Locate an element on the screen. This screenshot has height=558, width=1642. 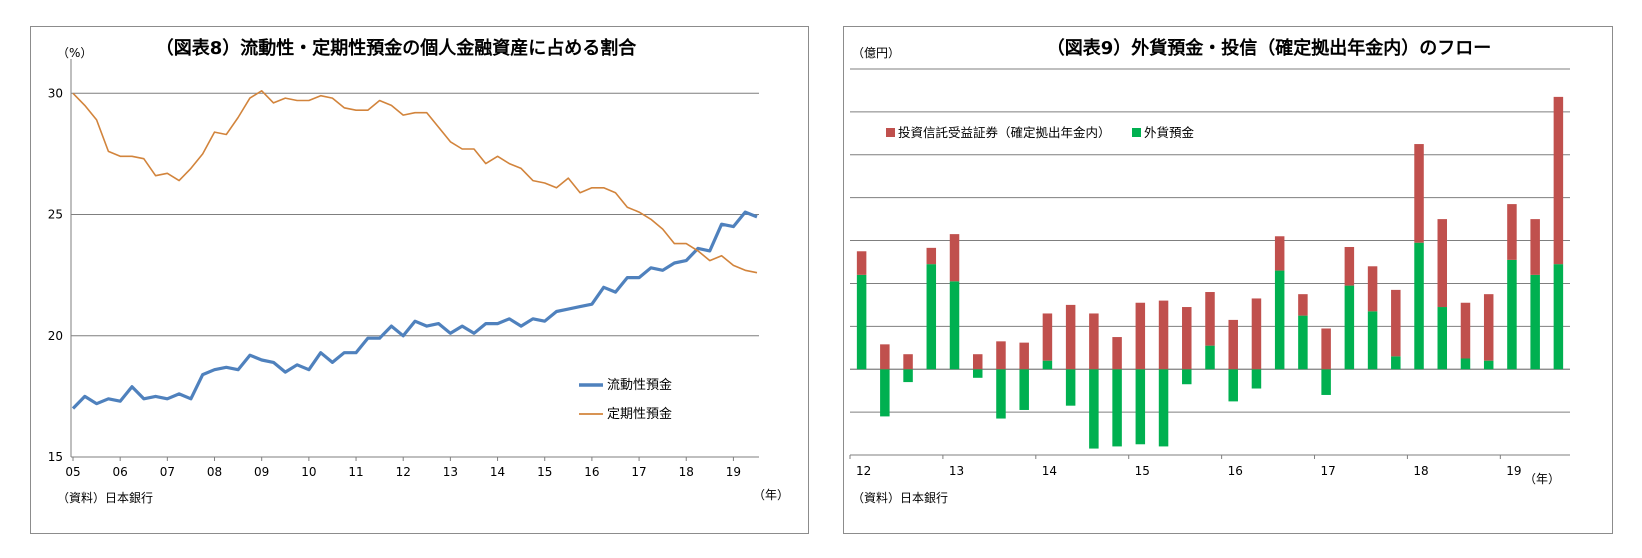
x-tick-label: 09 is located at coordinates (261, 472).